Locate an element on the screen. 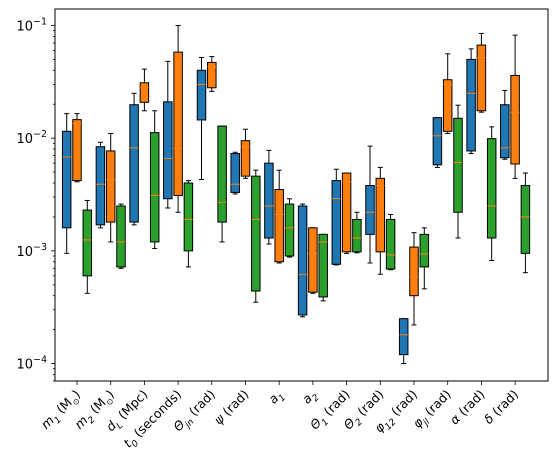  y-tick-label: 10⁻³ is located at coordinates (31, 251).